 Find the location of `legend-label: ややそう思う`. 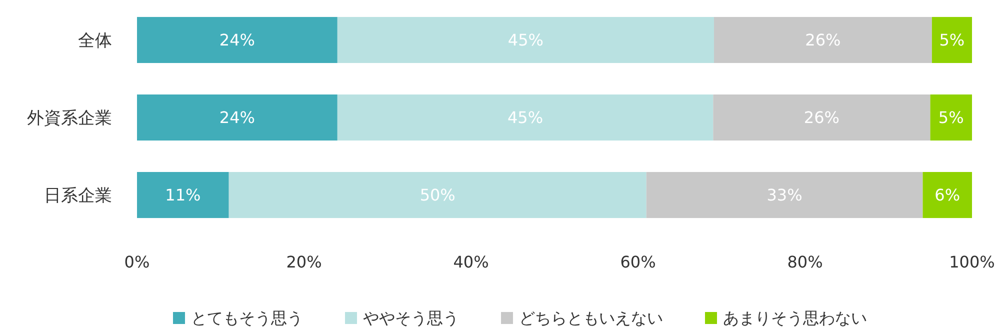

legend-label: ややそう思う is located at coordinates (411, 318).